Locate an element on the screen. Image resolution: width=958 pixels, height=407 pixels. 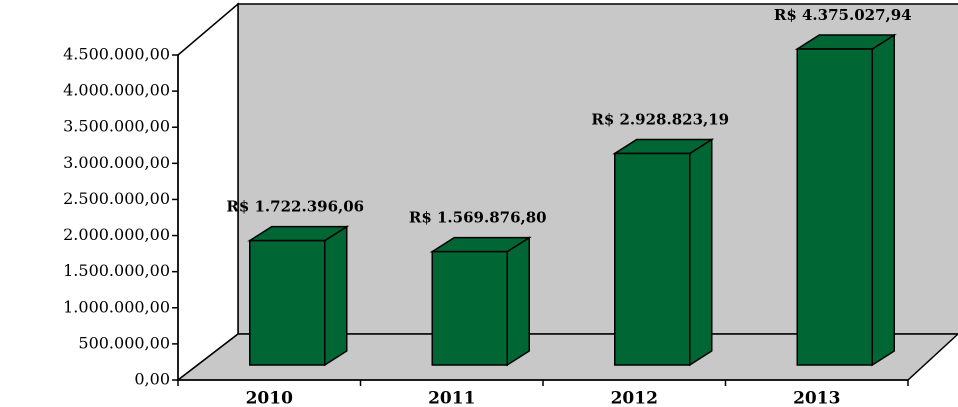
y-tick-label: 1.000.000,00 is located at coordinates (116, 306).